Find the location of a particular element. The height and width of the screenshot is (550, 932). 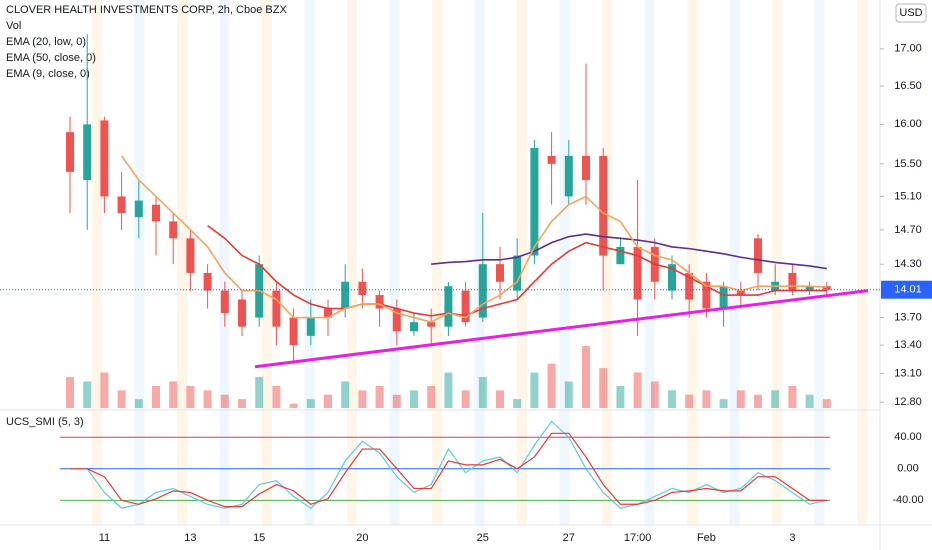

last-price-box is located at coordinates (906, 289).